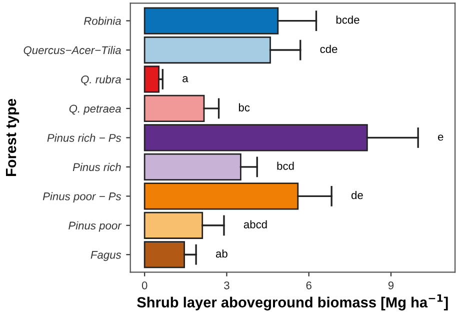 This screenshot has width=474, height=324. What do you see at coordinates (391, 285) in the screenshot?
I see `x-tick-label: 9` at bounding box center [391, 285].